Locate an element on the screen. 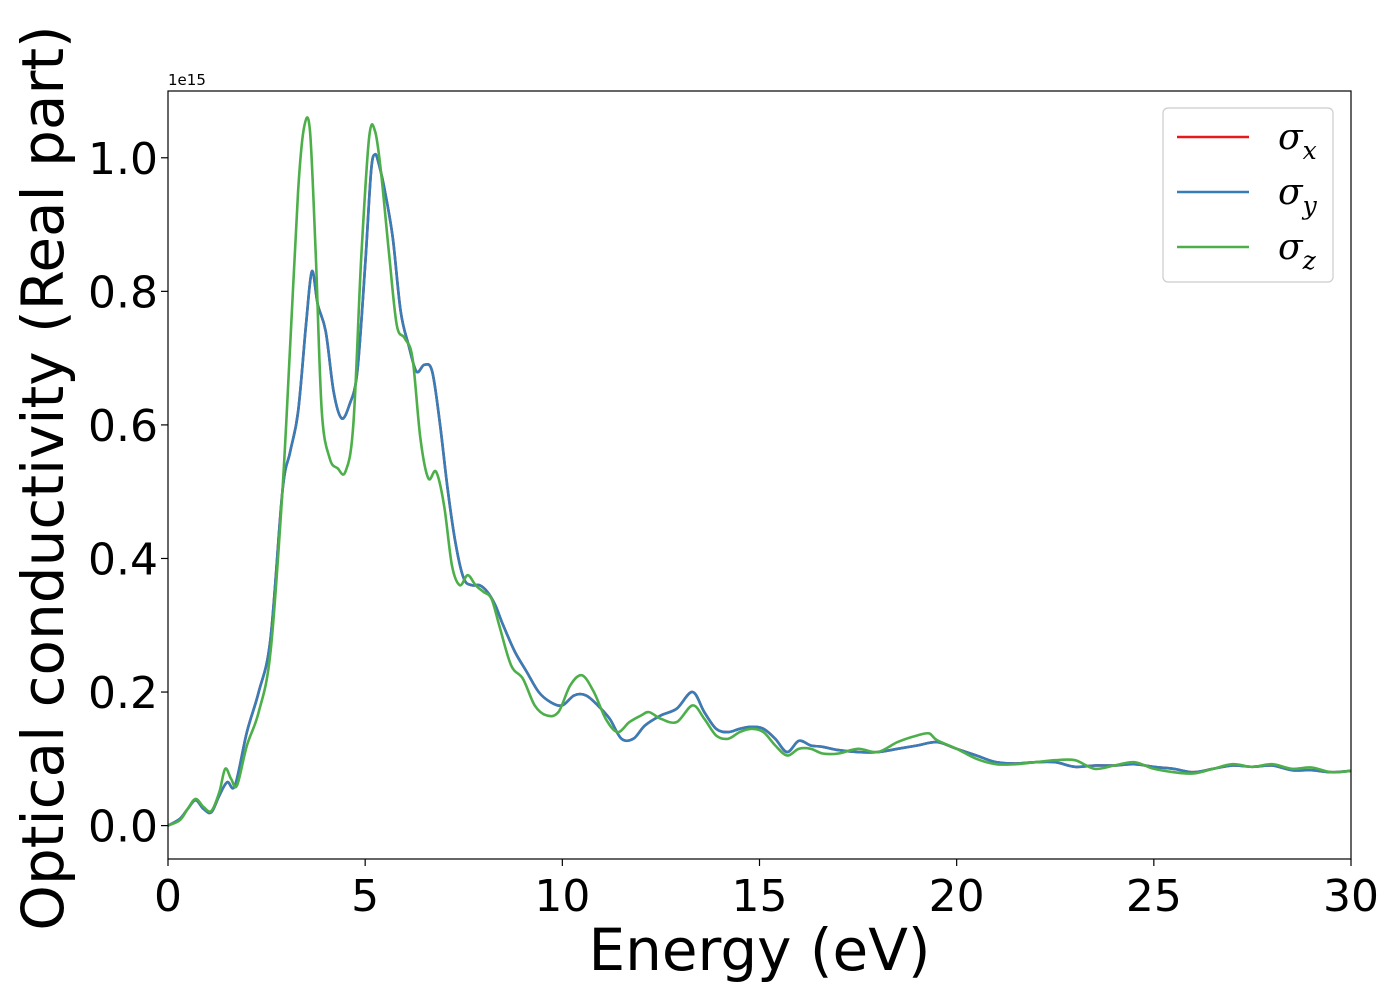  y-tick-label: 0.4 is located at coordinates (123, 559).